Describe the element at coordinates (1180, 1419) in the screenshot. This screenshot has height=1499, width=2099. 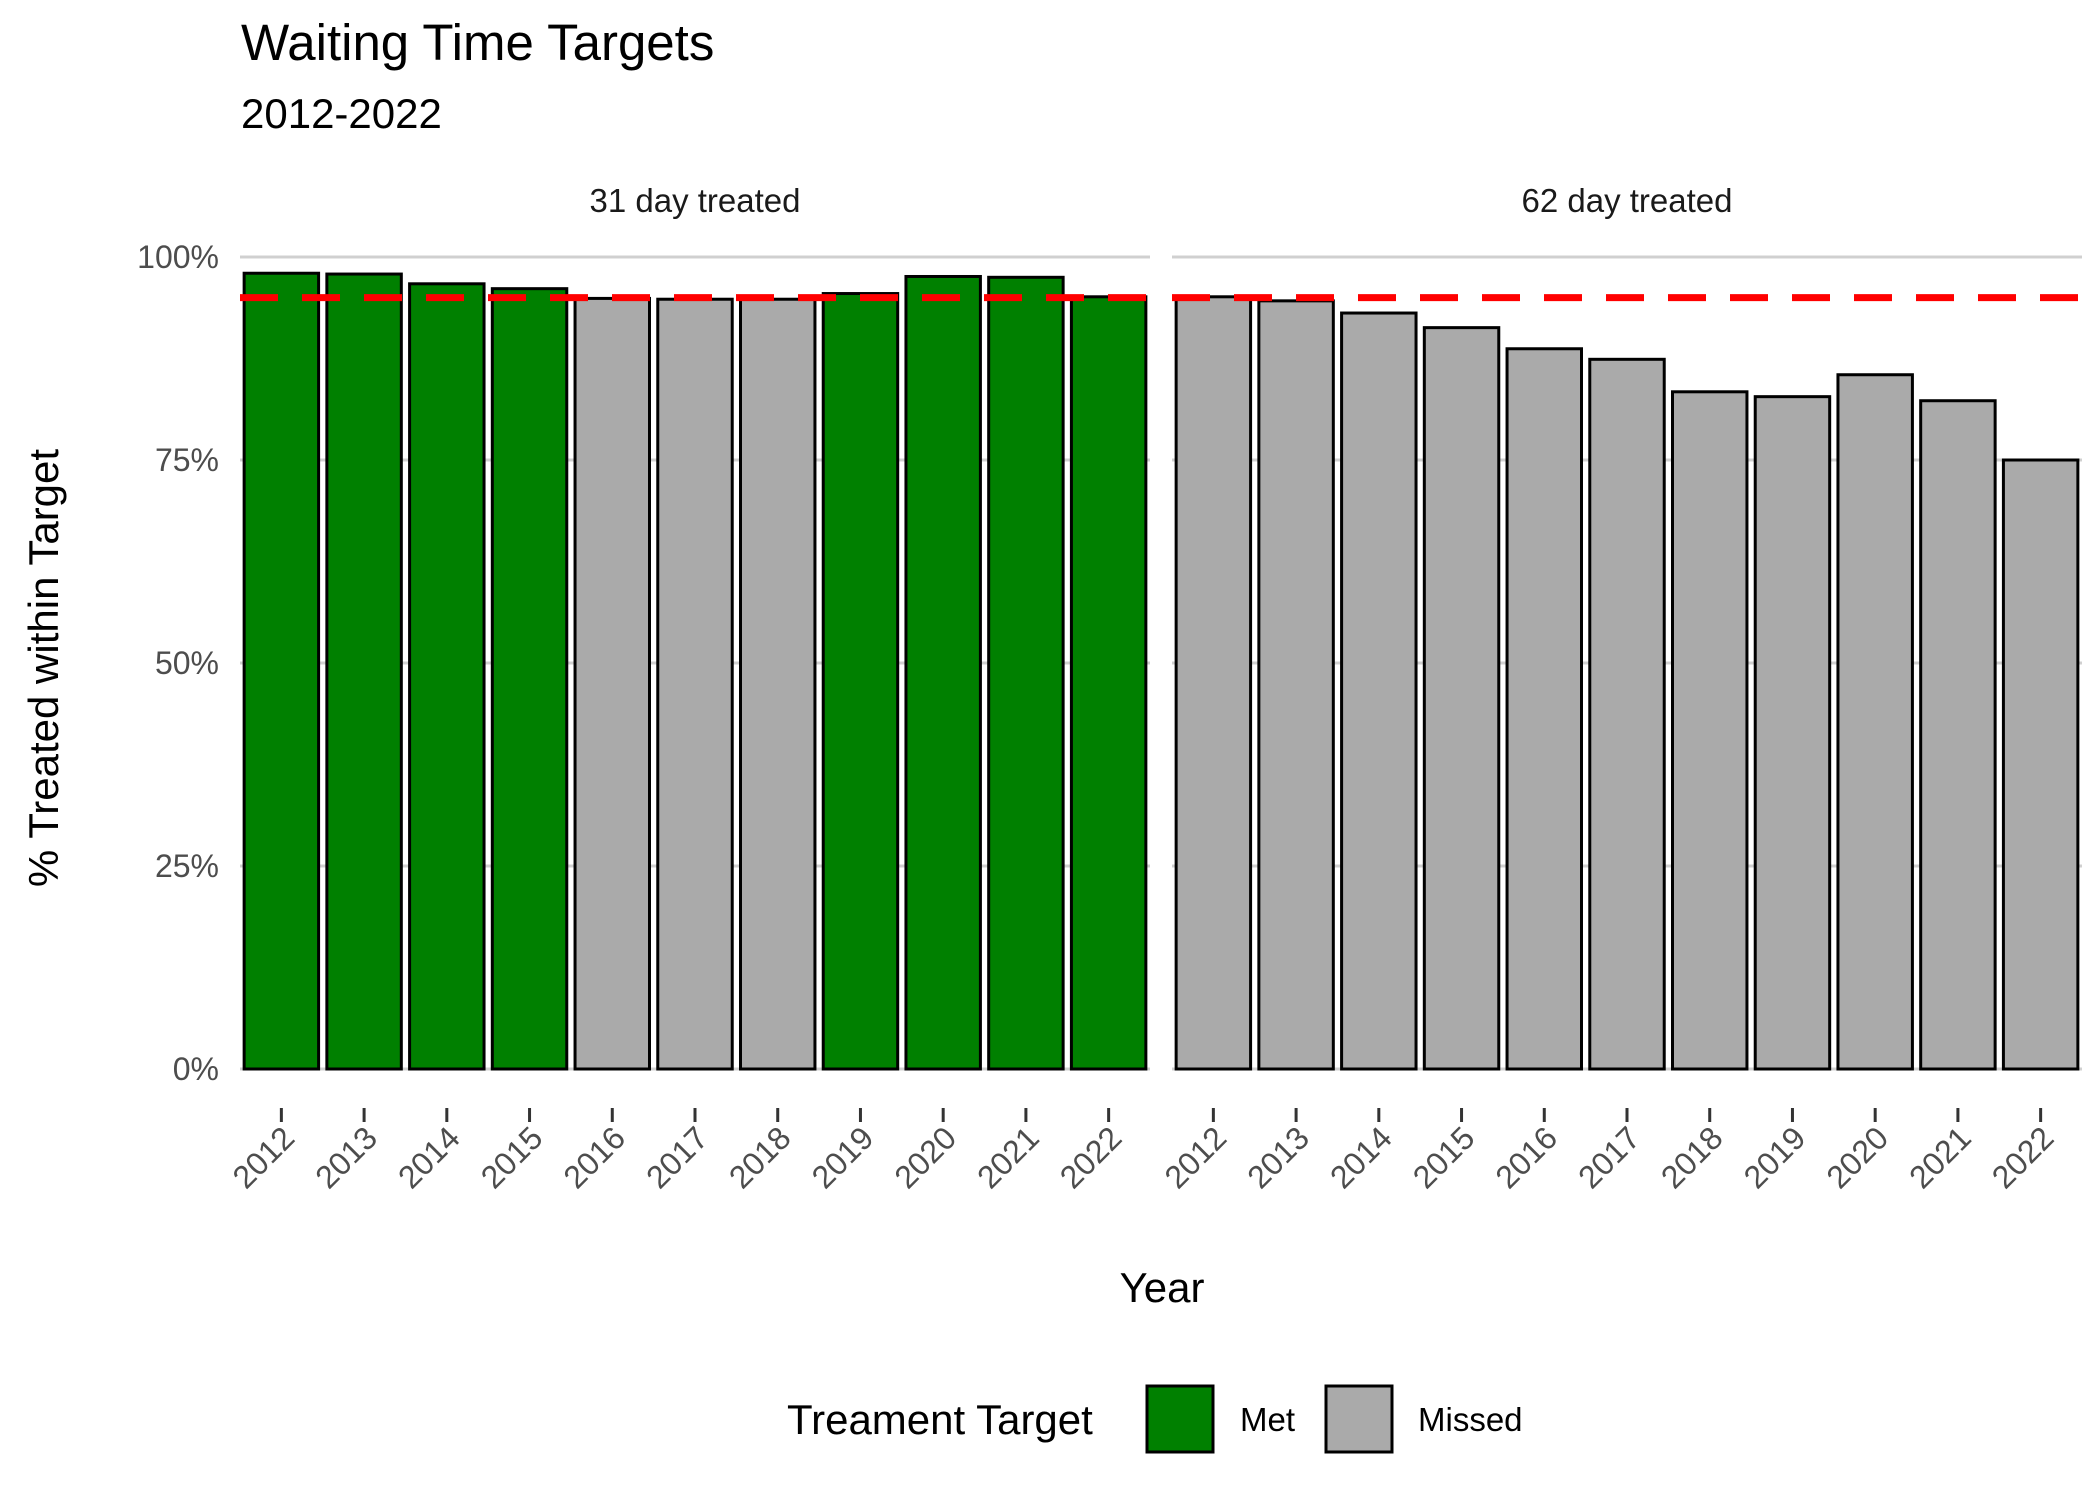
I see `legend-swatch-met` at that location.